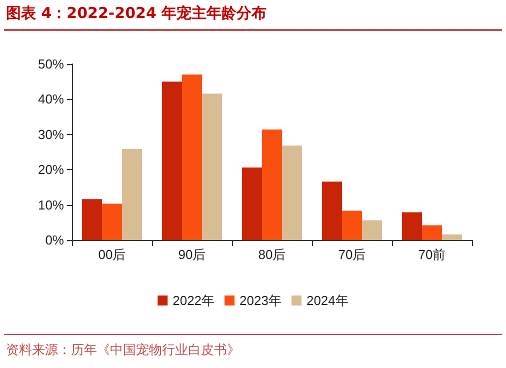 This screenshot has width=506, height=368. I want to click on x-tick-label: 00后, so click(112, 254).